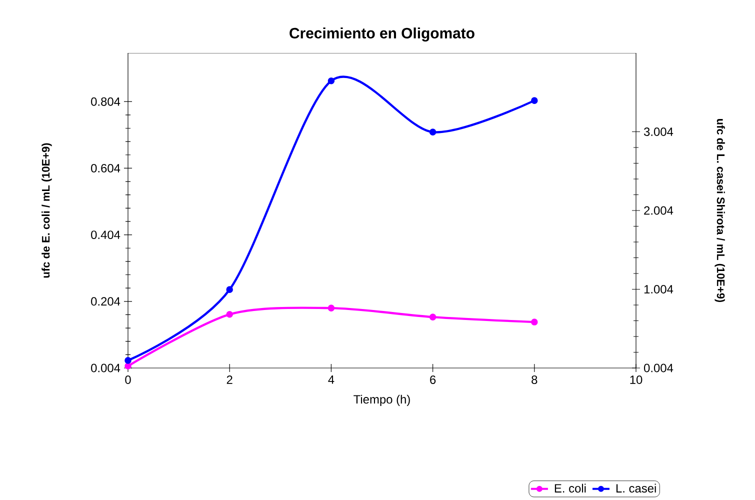 The height and width of the screenshot is (500, 755). What do you see at coordinates (659, 289) in the screenshot?
I see `y2-tick-label: 1.004` at bounding box center [659, 289].